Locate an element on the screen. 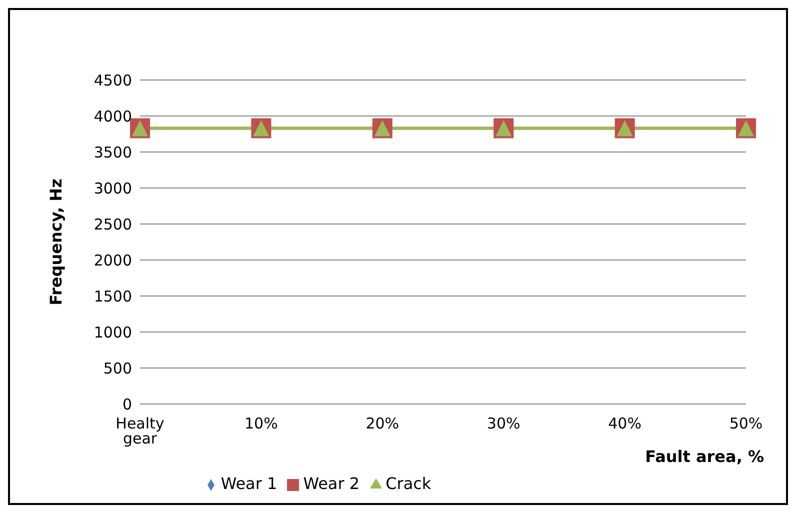  y-tick-label: 3000 is located at coordinates (113, 188).